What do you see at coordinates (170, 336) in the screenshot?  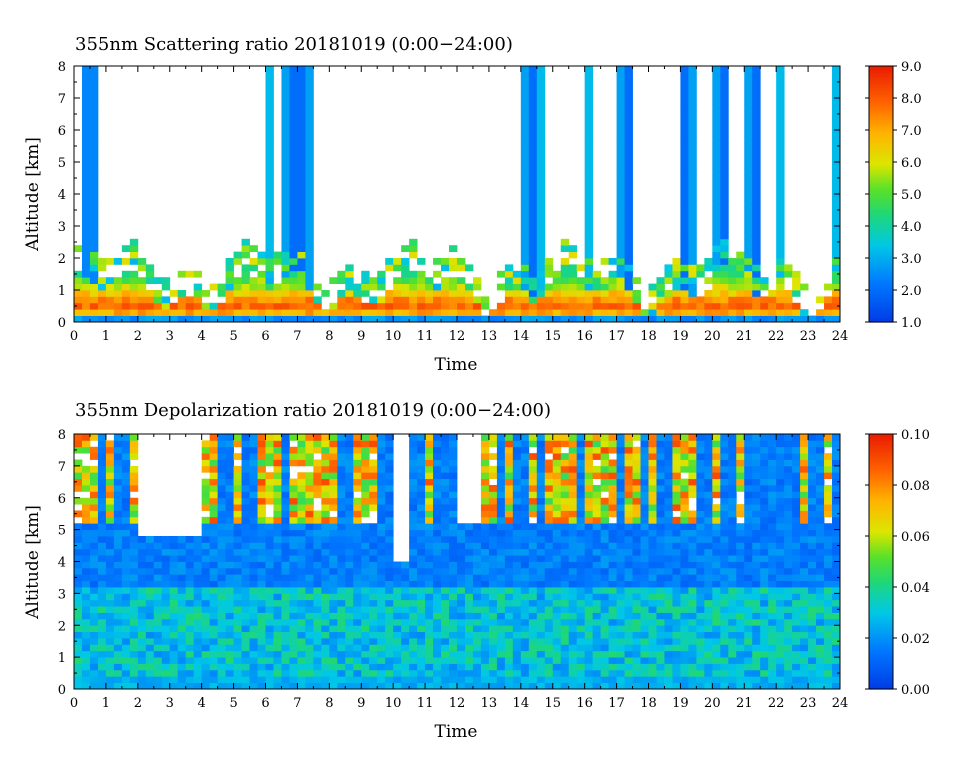 I see `x-tick-label: 3` at bounding box center [170, 336].